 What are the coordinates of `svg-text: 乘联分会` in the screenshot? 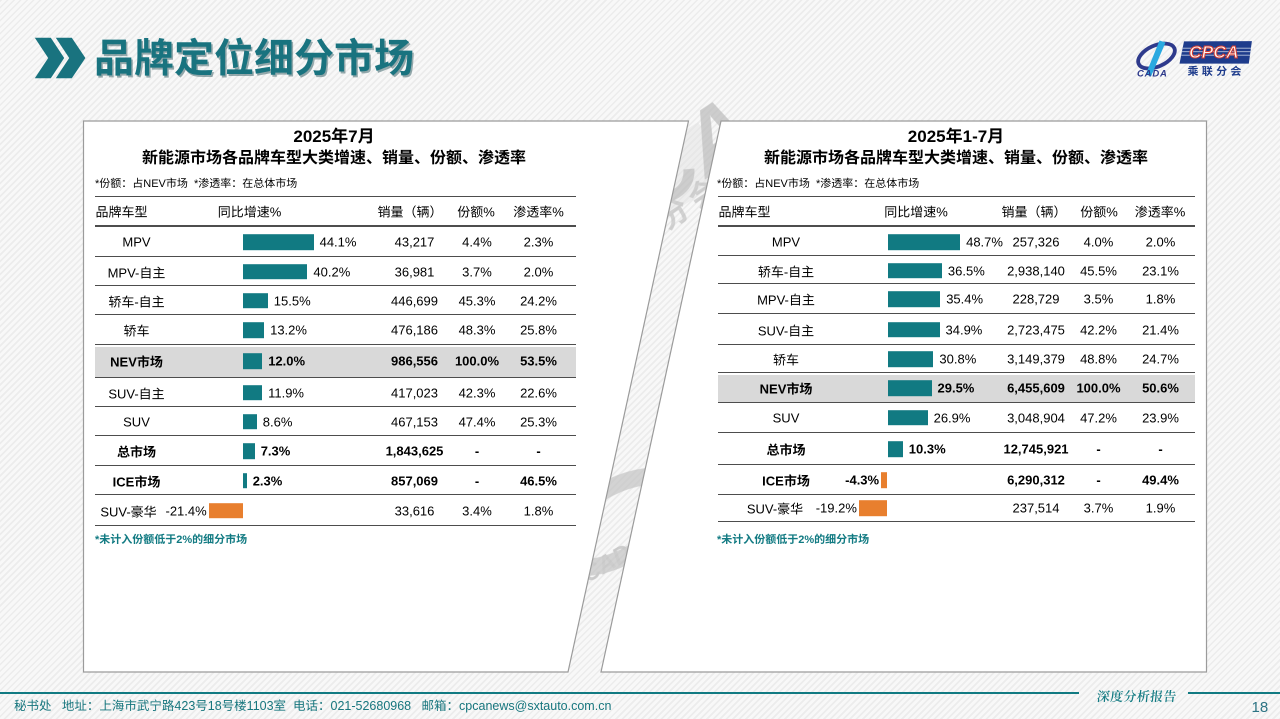 It's located at (1216, 71).